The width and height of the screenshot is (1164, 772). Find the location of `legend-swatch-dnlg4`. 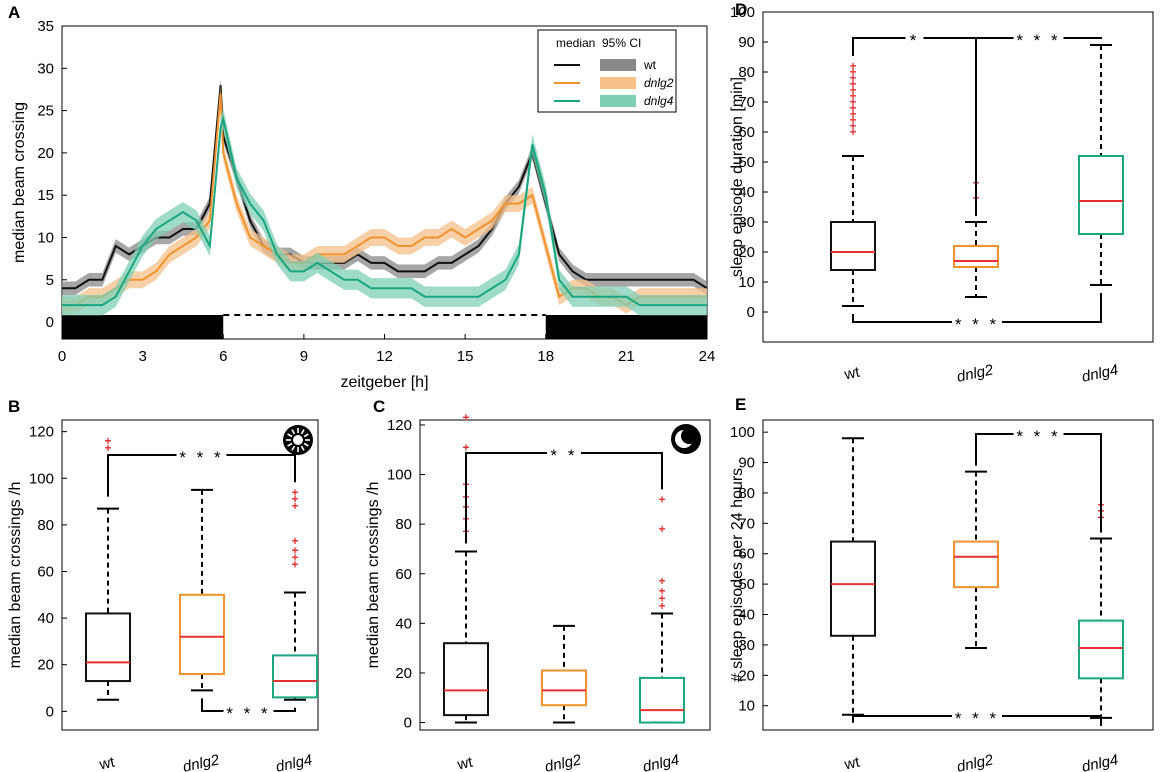

legend-swatch-dnlg4 is located at coordinates (618, 101).